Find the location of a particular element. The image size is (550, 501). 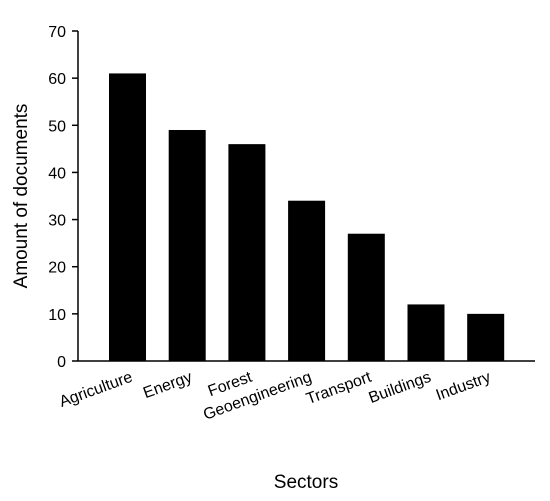

x-tick-label-transport: Transport is located at coordinates (339, 388).